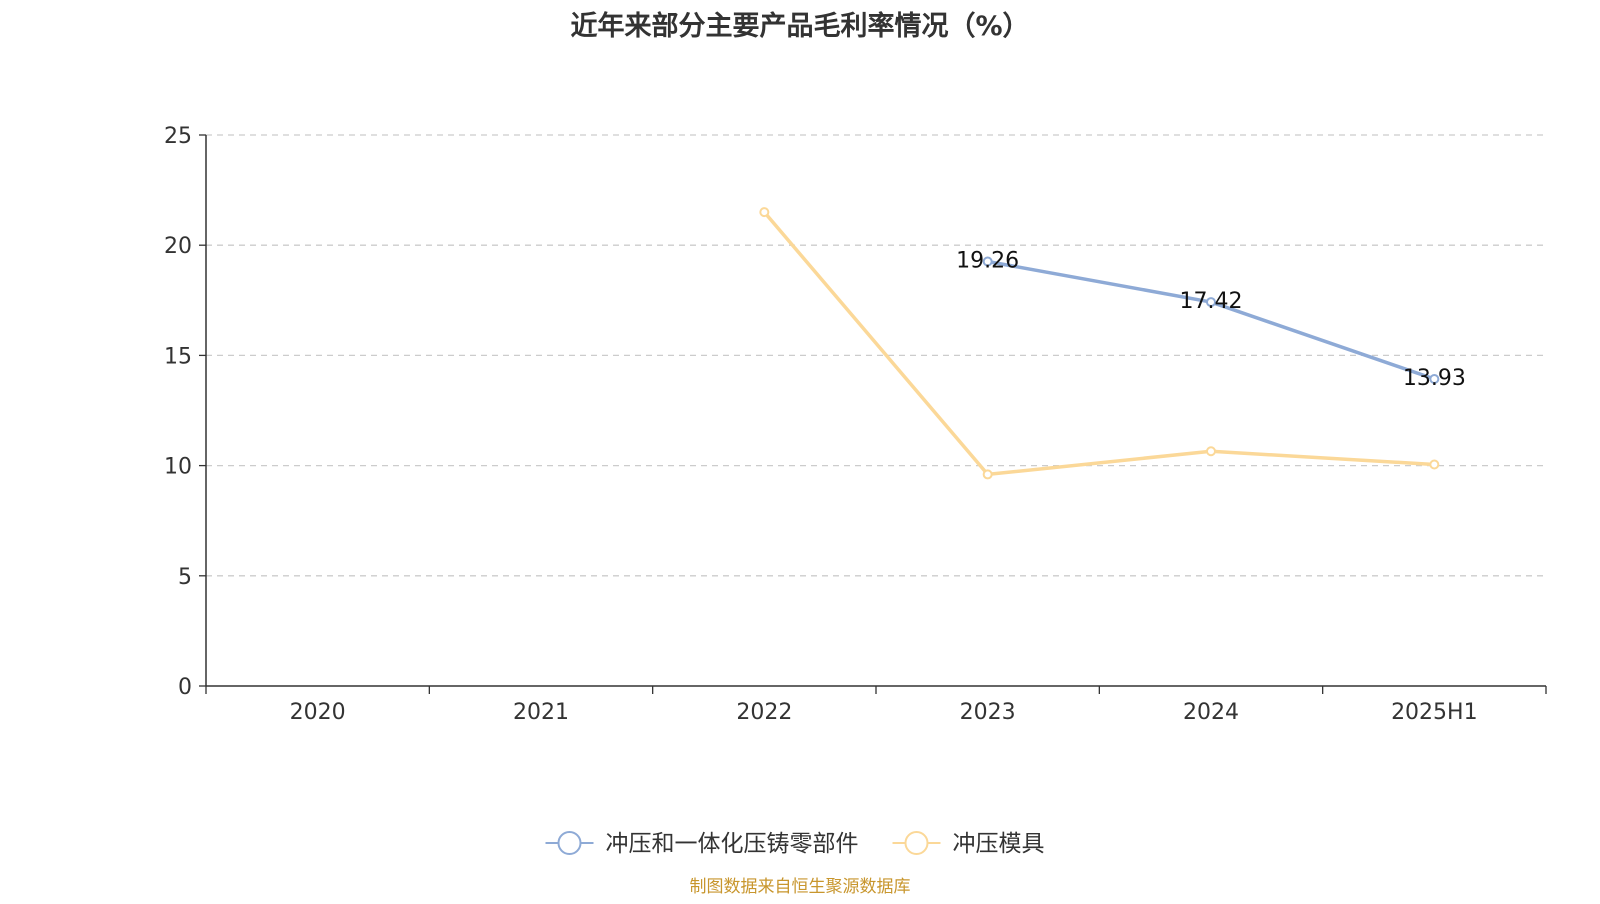 This screenshot has width=1600, height=904. What do you see at coordinates (800, 887) in the screenshot?
I see `source-note: 制图数据来自恒生聚源数据库` at bounding box center [800, 887].